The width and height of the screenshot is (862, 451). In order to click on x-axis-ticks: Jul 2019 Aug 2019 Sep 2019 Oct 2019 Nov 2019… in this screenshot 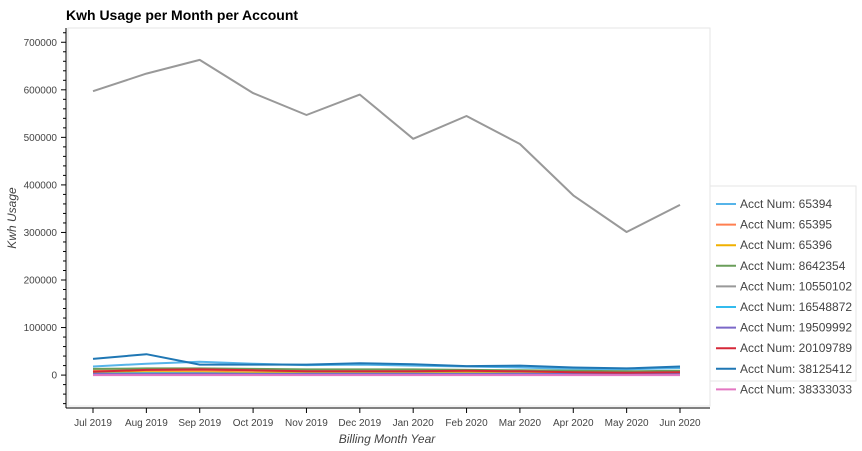, I will do `click(387, 418)`.